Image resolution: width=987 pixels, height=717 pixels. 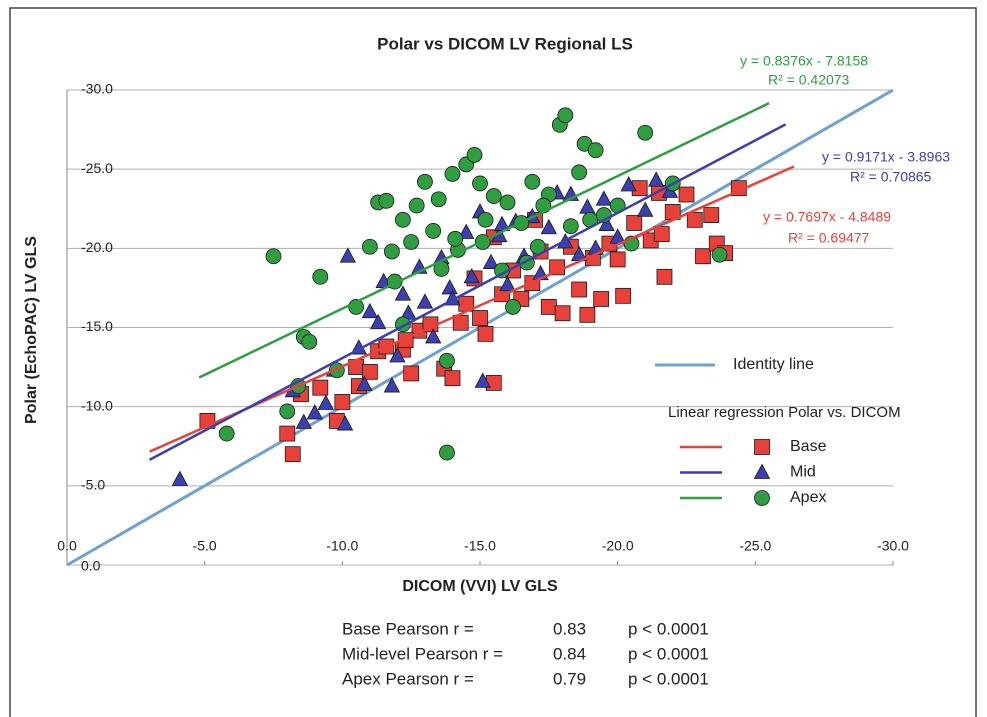 I want to click on legend-label: Identity line, so click(x=773, y=364).